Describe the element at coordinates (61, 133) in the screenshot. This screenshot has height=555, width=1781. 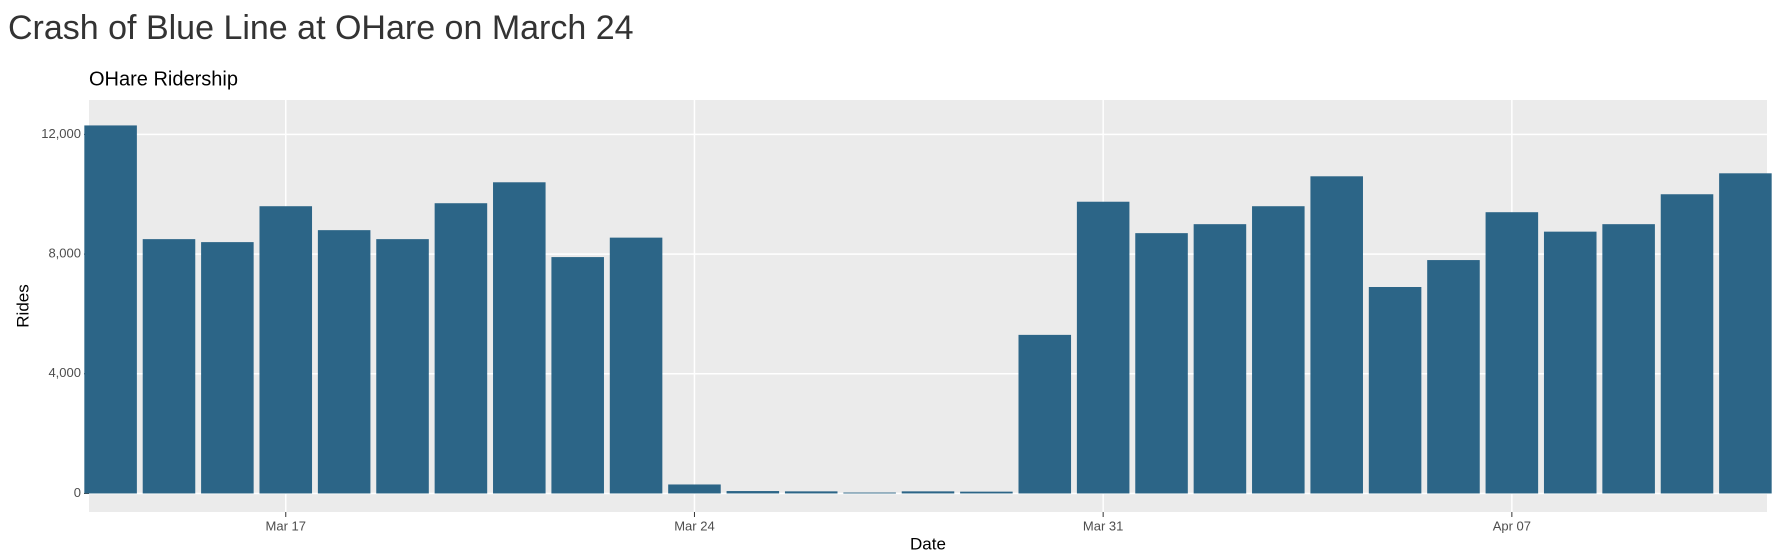
I see `y-tick-label: 12,000` at that location.